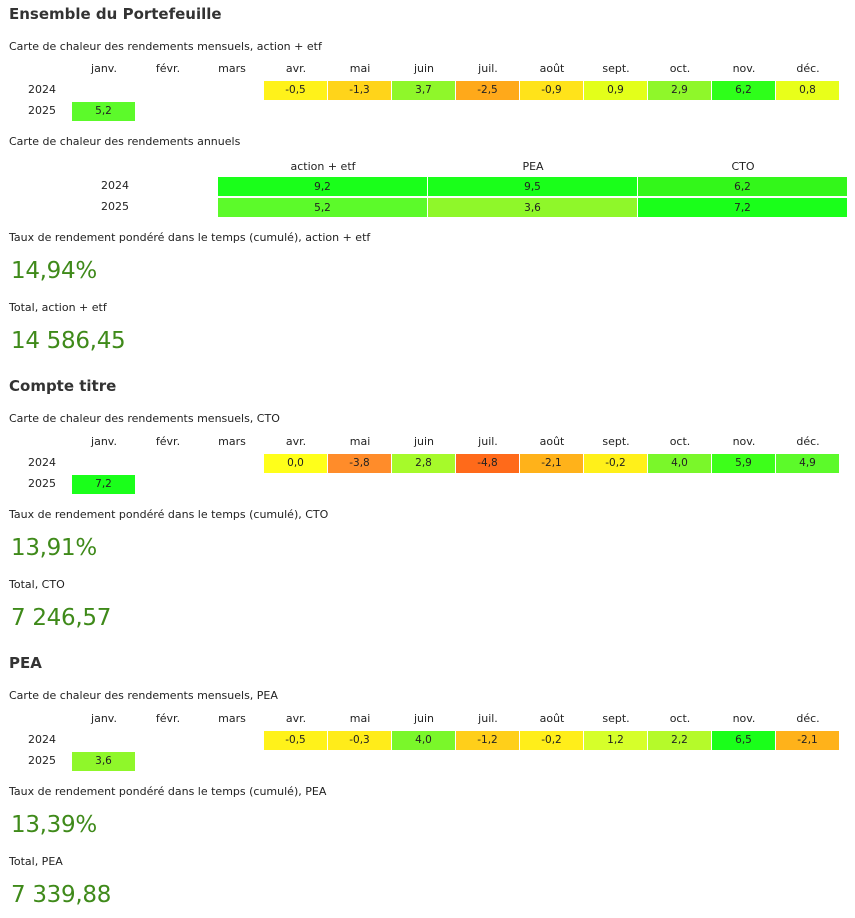 The height and width of the screenshot is (918, 855). What do you see at coordinates (63, 386) in the screenshot?
I see `section-title-cto: Compte titre` at bounding box center [63, 386].